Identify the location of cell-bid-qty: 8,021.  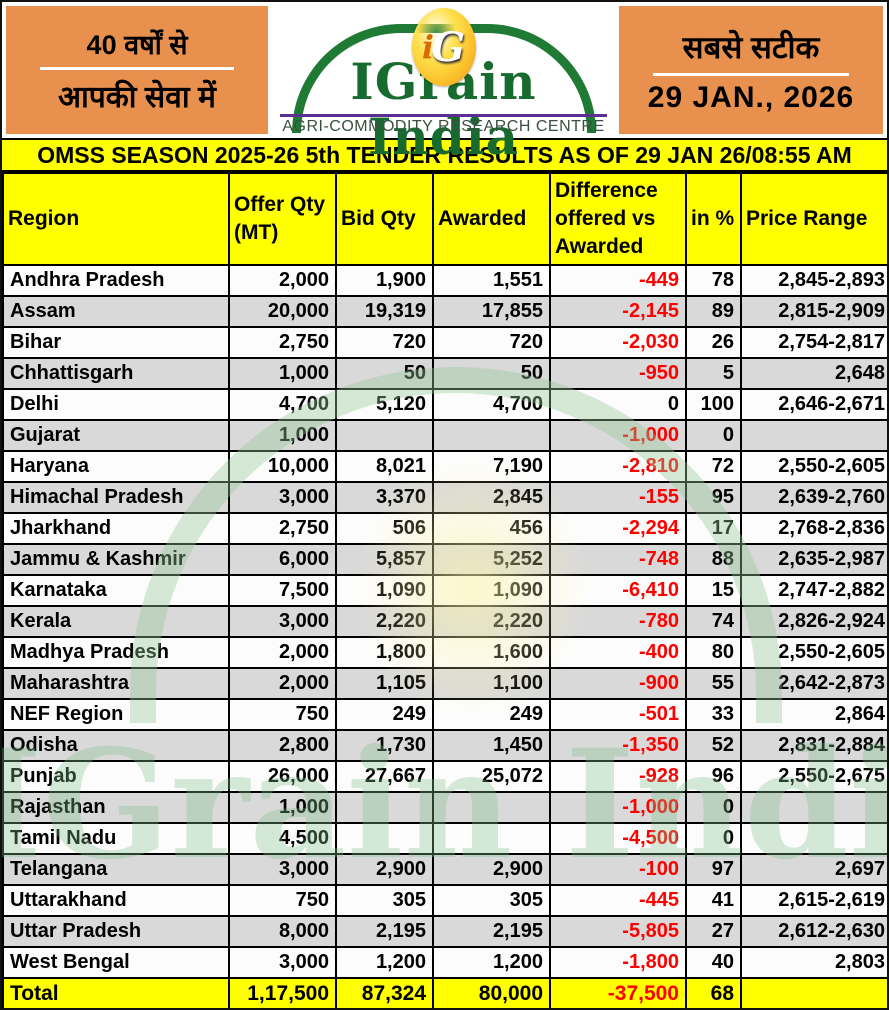
(384, 466).